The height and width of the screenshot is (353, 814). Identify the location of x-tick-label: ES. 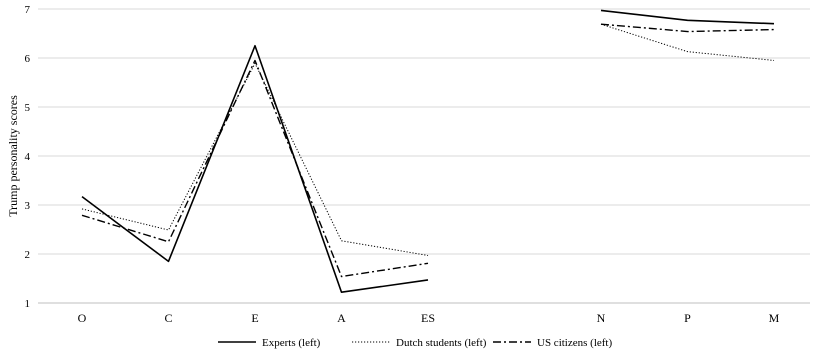
(428, 318).